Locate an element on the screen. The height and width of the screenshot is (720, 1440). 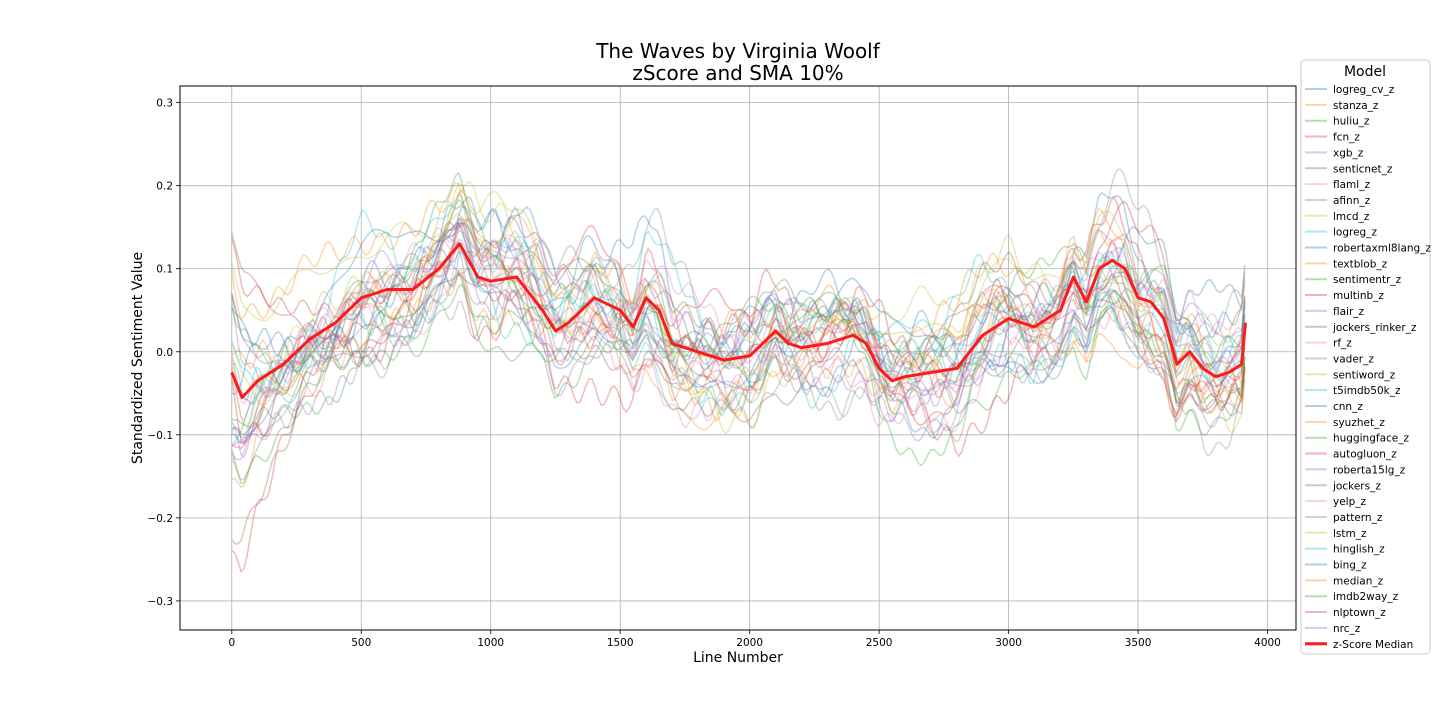
legend-box is located at coordinates (1365, 357).